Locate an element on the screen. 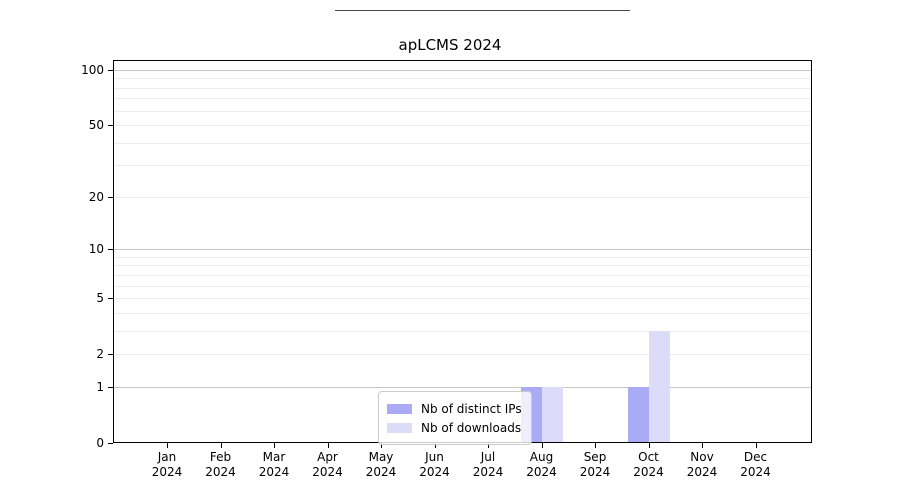  x-tick-label: Jan 2024 is located at coordinates (167, 464).